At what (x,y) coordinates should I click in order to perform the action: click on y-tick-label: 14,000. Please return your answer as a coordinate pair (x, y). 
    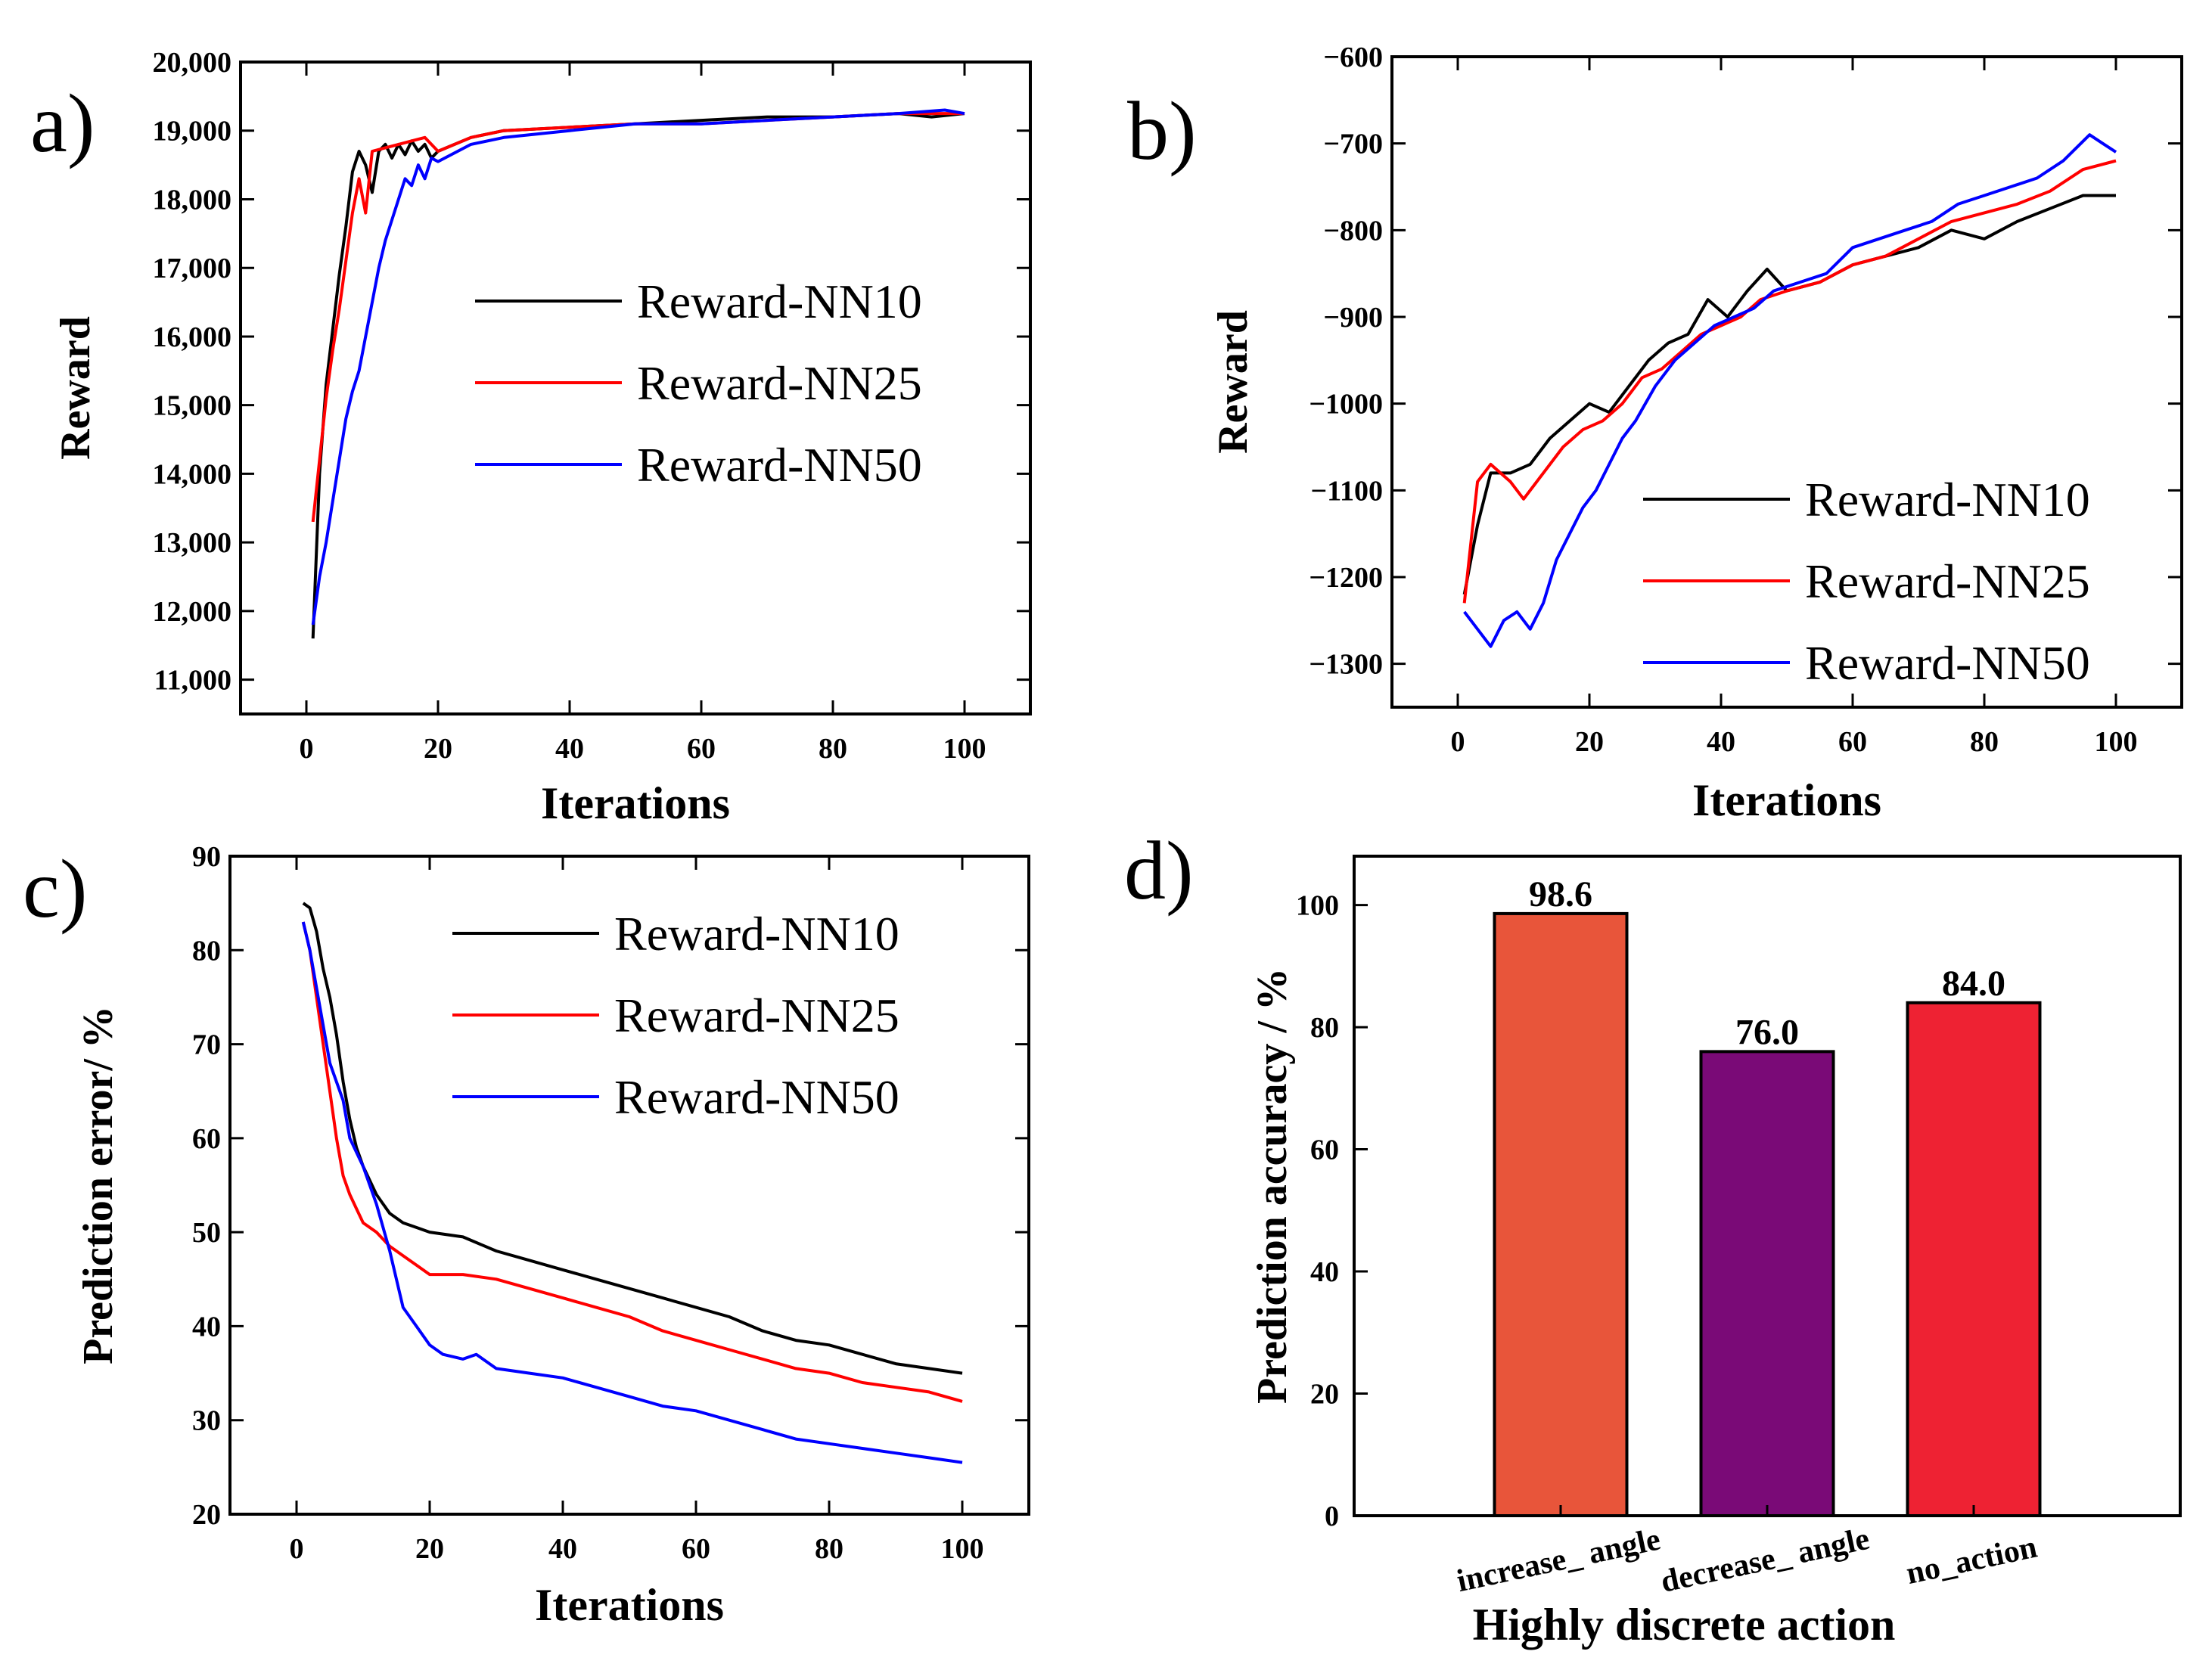
    Looking at the image, I should click on (193, 474).